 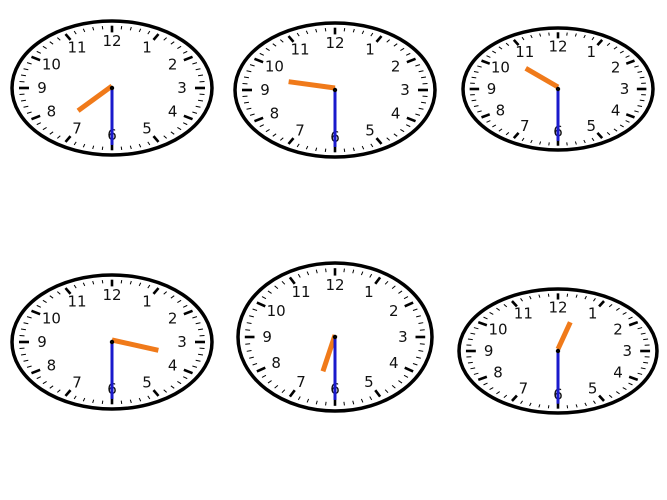 What do you see at coordinates (369, 292) in the screenshot?
I see `dial-number: 1` at bounding box center [369, 292].